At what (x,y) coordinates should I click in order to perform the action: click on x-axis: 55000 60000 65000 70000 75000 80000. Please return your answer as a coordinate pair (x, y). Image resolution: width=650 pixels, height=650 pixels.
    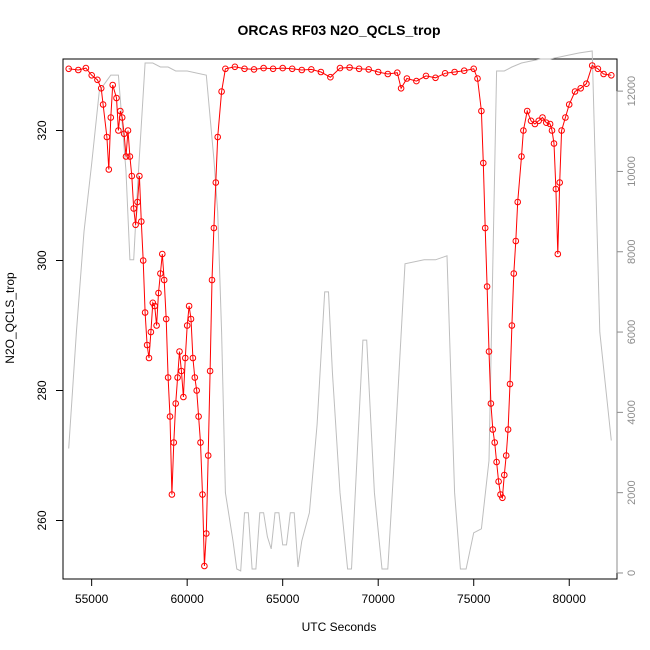
    Looking at the image, I should click on (331, 592).